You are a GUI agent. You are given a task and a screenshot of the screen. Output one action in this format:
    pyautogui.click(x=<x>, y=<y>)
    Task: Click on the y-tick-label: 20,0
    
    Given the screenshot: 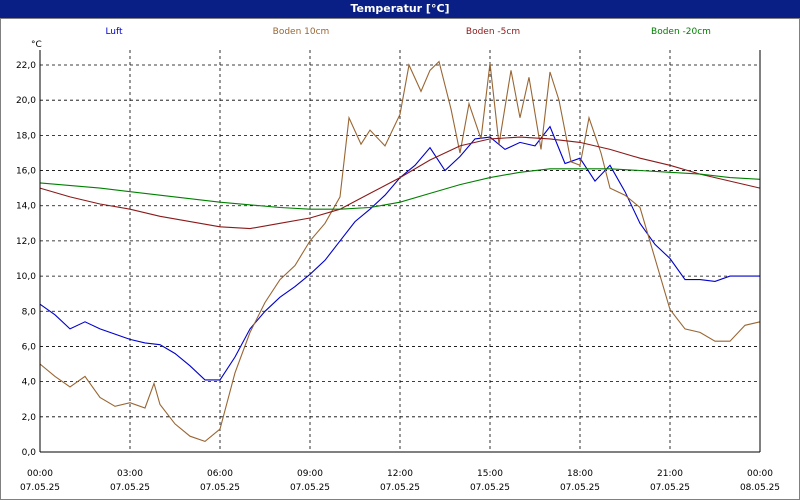 What is the action you would take?
    pyautogui.click(x=26, y=101)
    